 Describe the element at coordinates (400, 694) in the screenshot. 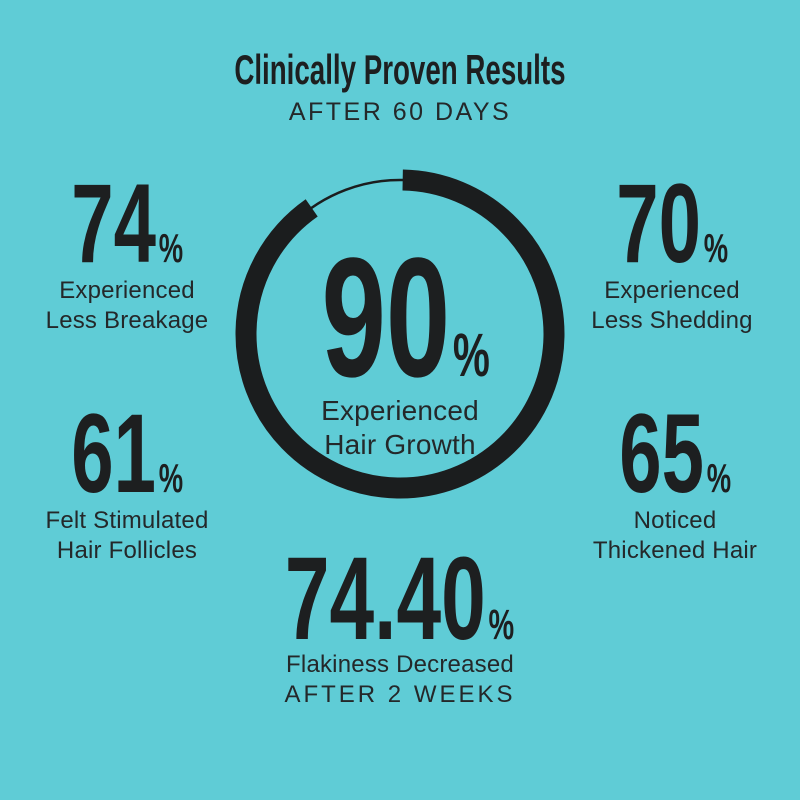

I see `stat-label-line2: AFTER 2 WEEKS` at that location.